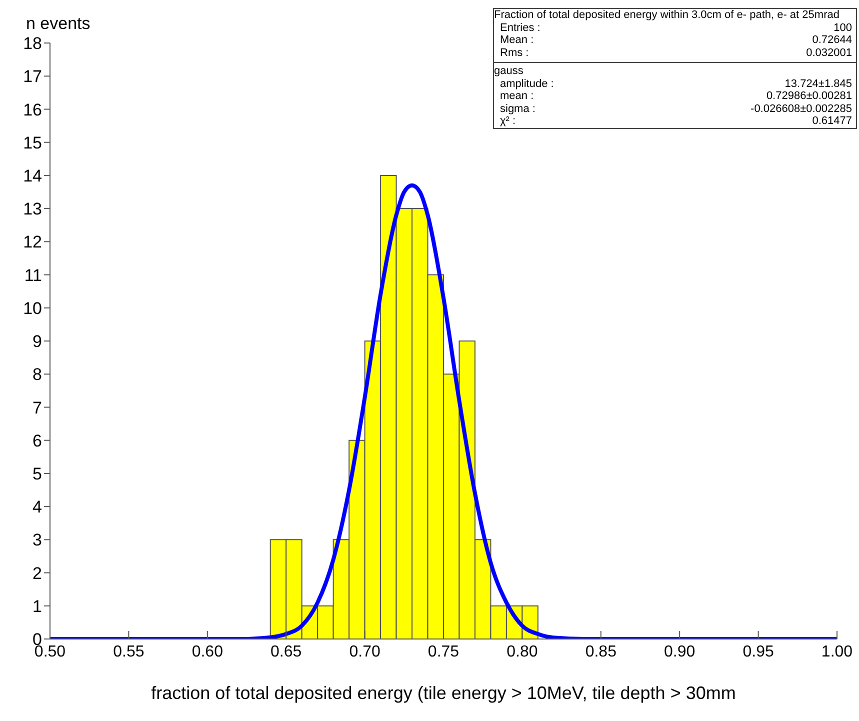  What do you see at coordinates (37, 374) in the screenshot?
I see `y-tick-label: 8` at bounding box center [37, 374].